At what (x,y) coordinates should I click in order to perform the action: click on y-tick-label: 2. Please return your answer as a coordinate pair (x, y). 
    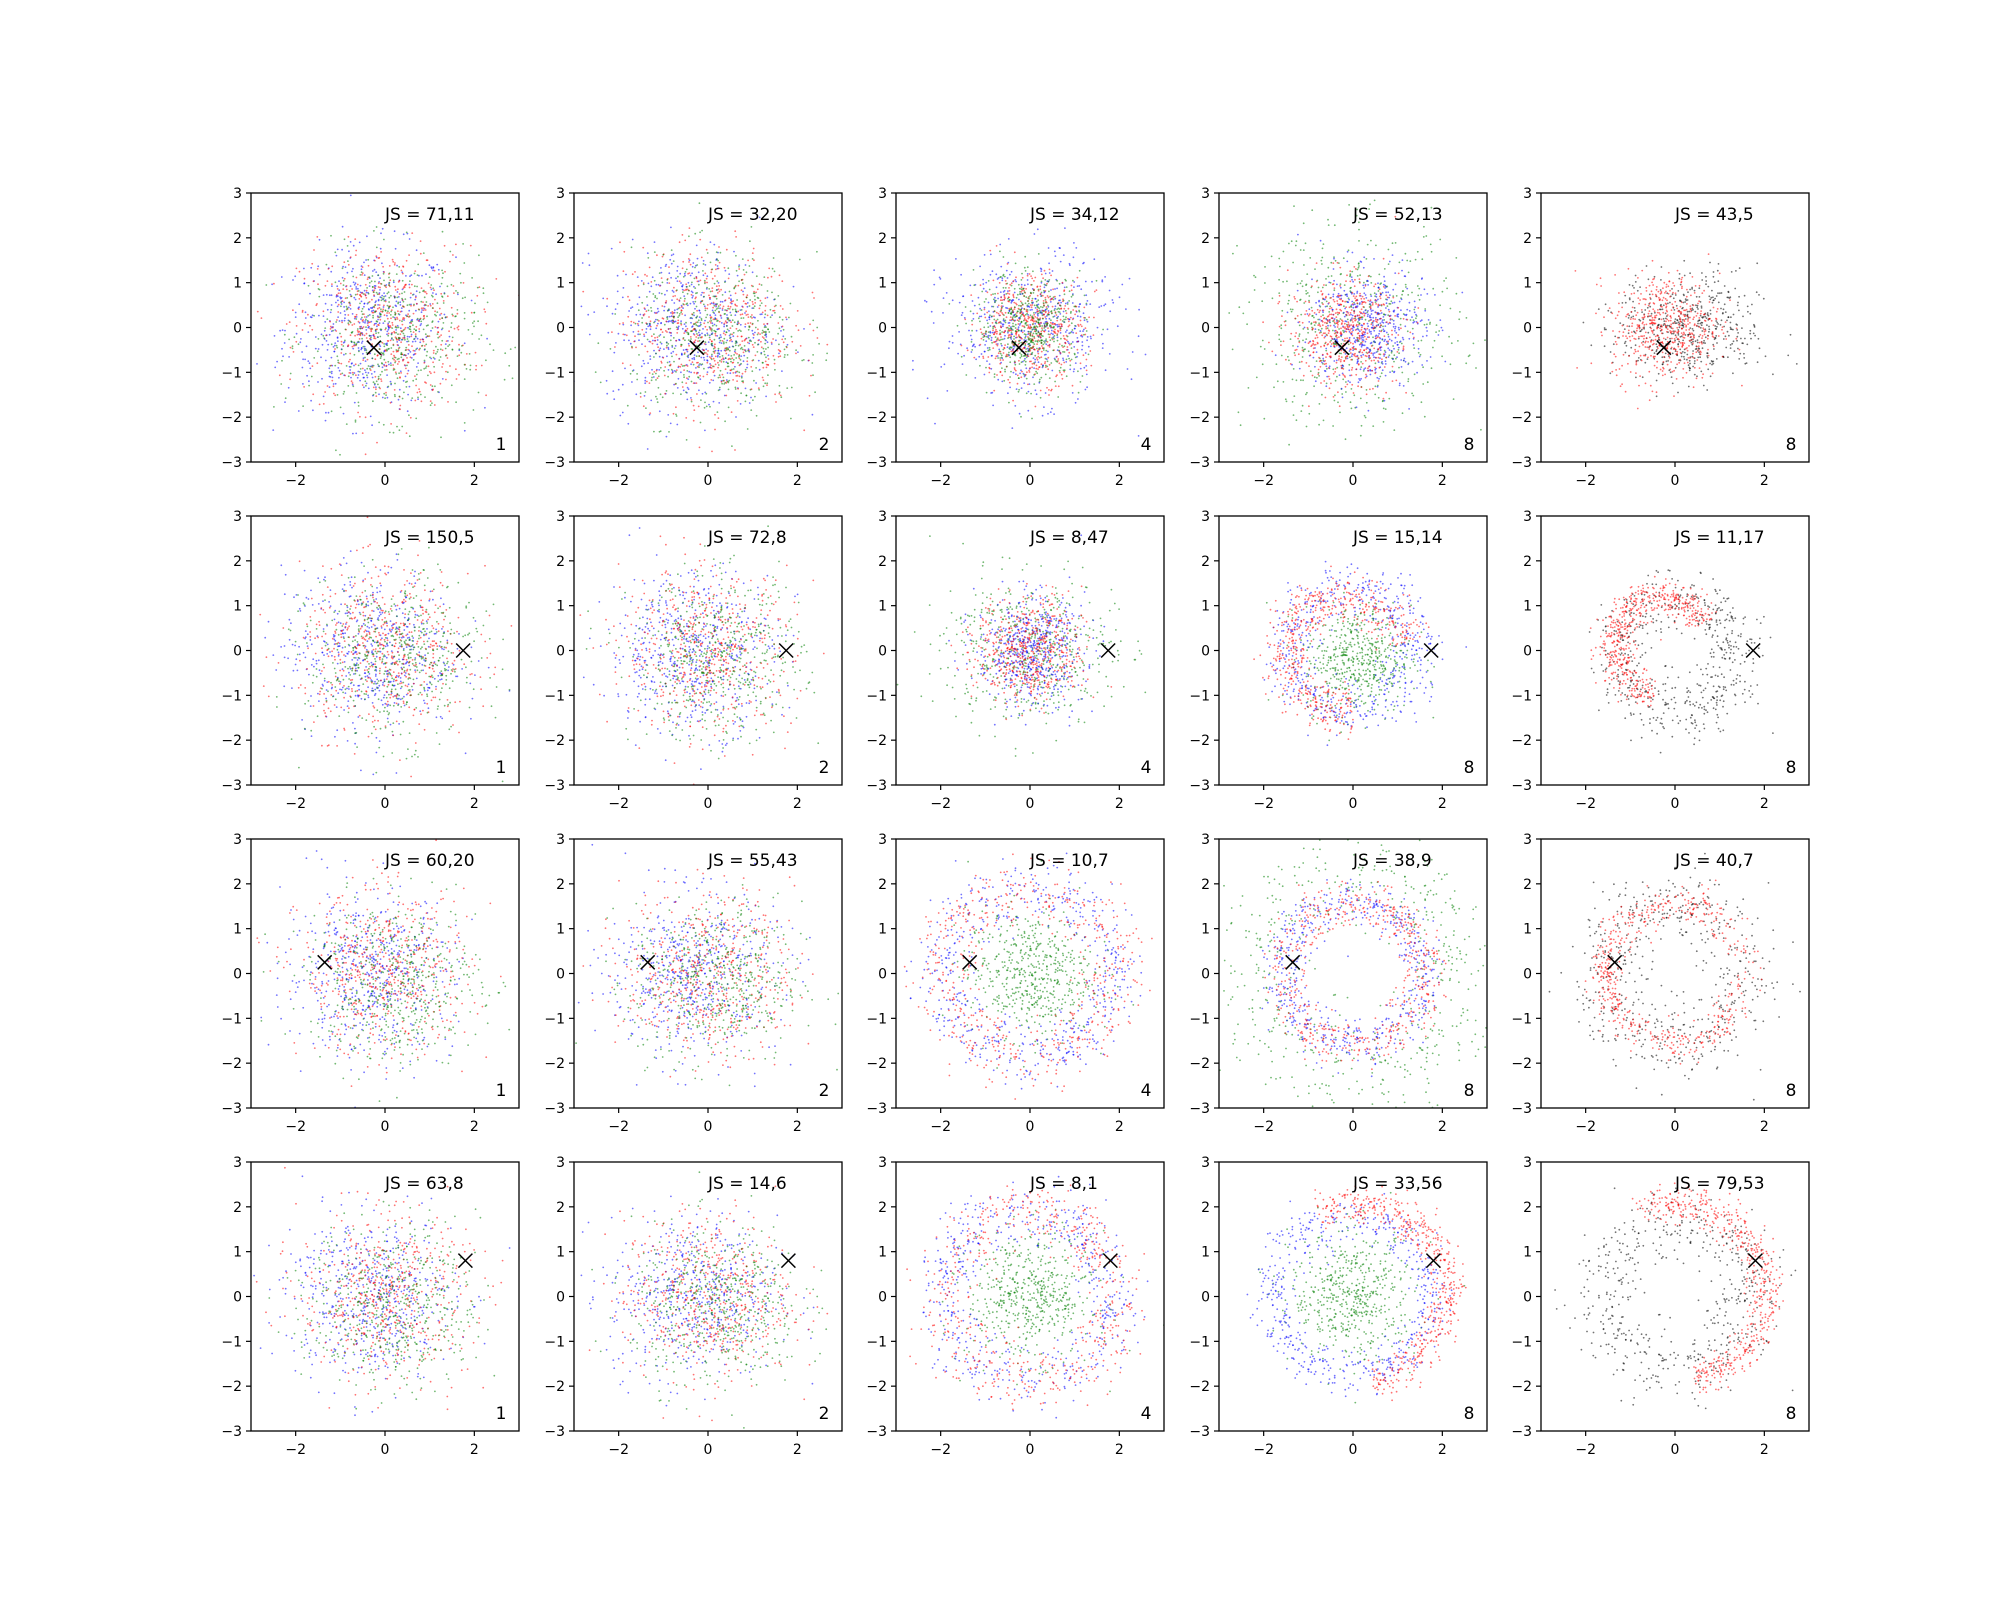
    Looking at the image, I should click on (237, 239).